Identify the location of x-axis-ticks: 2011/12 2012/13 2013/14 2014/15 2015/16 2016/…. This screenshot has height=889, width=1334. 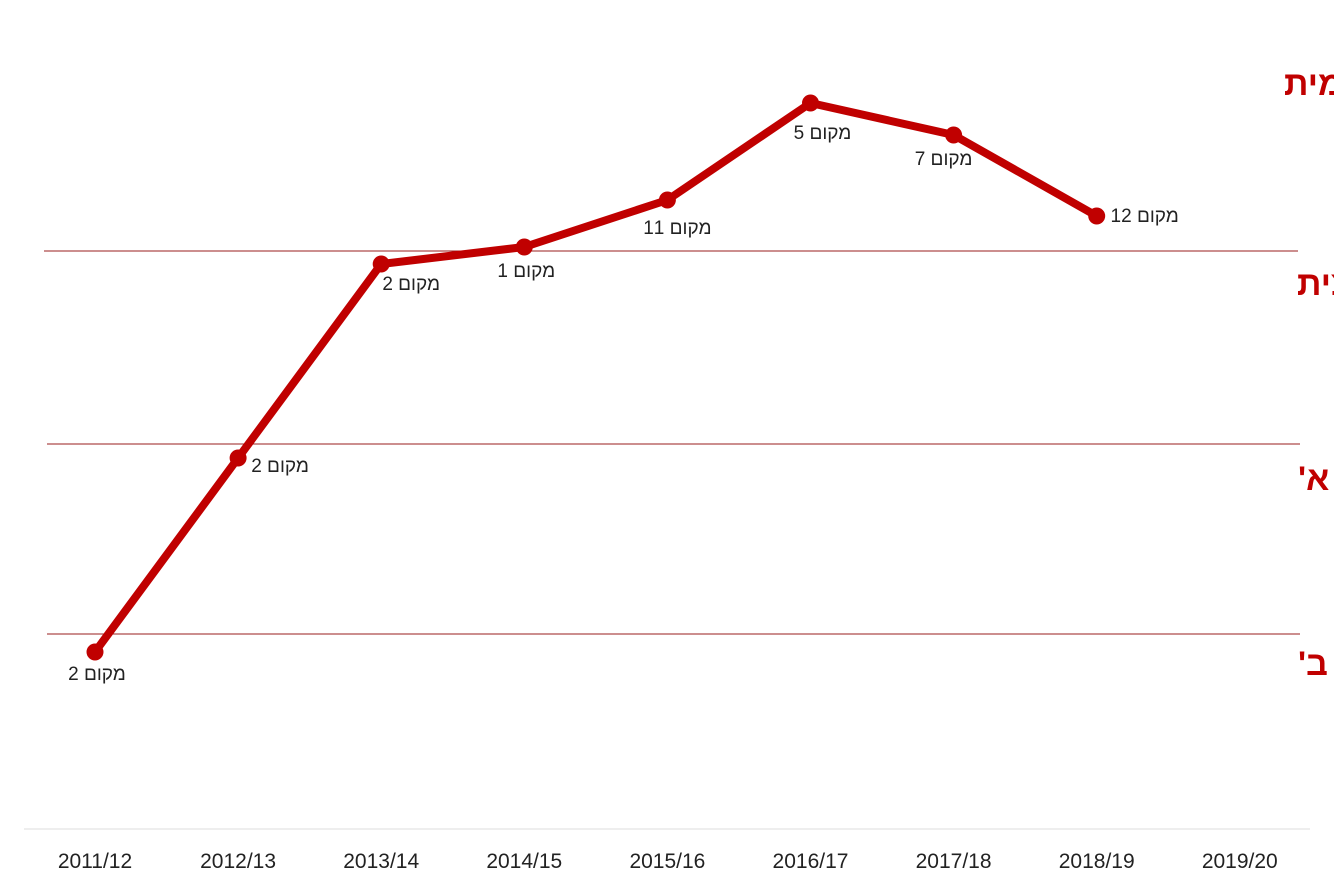
(668, 861).